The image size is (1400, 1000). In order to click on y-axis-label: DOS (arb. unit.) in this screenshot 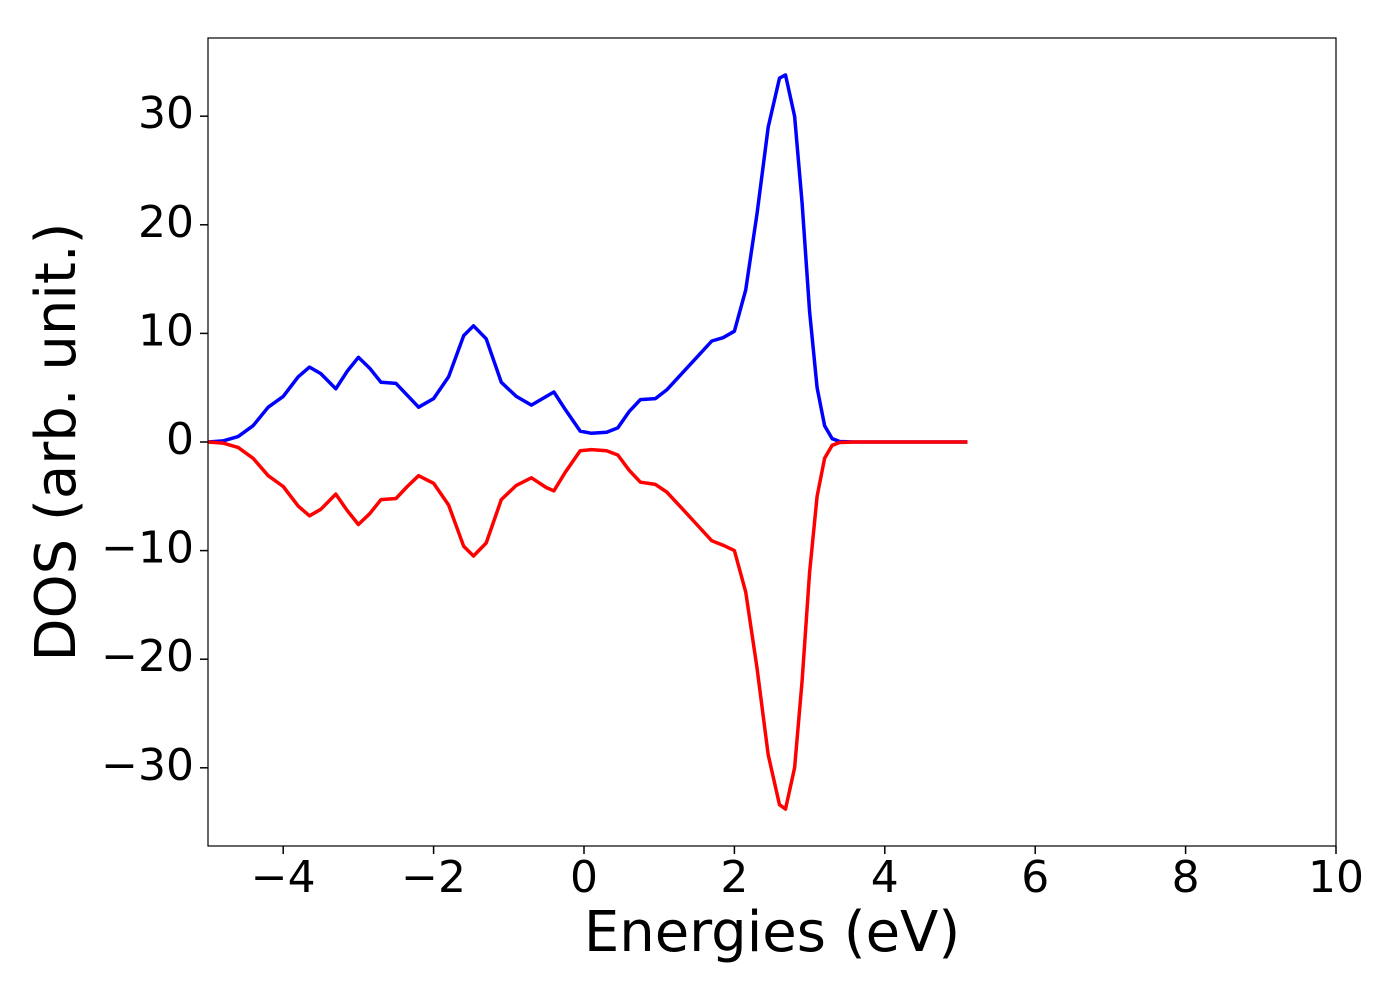, I will do `click(56, 441)`.